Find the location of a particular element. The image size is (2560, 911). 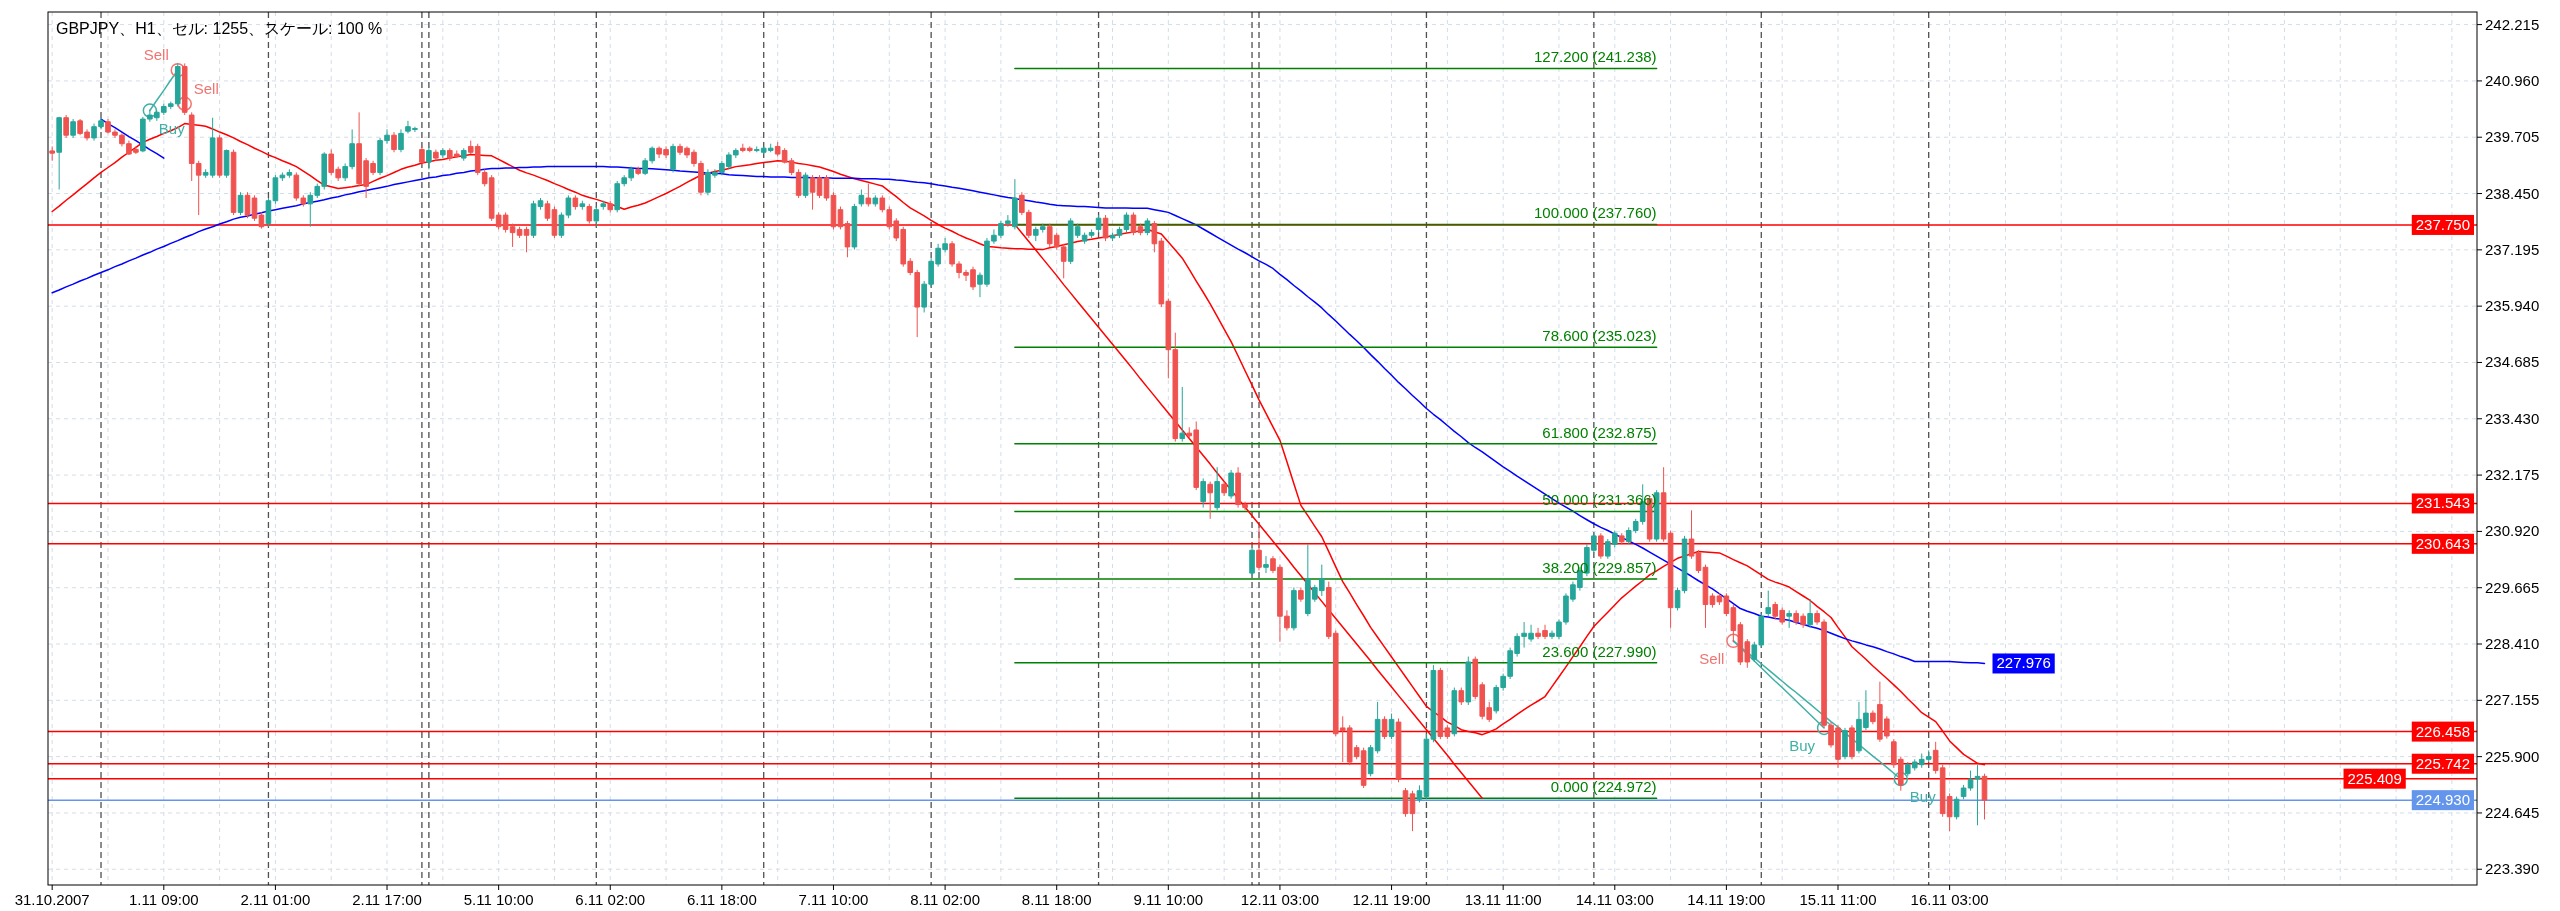

y-tick-label: 227.155 is located at coordinates (2512, 700).